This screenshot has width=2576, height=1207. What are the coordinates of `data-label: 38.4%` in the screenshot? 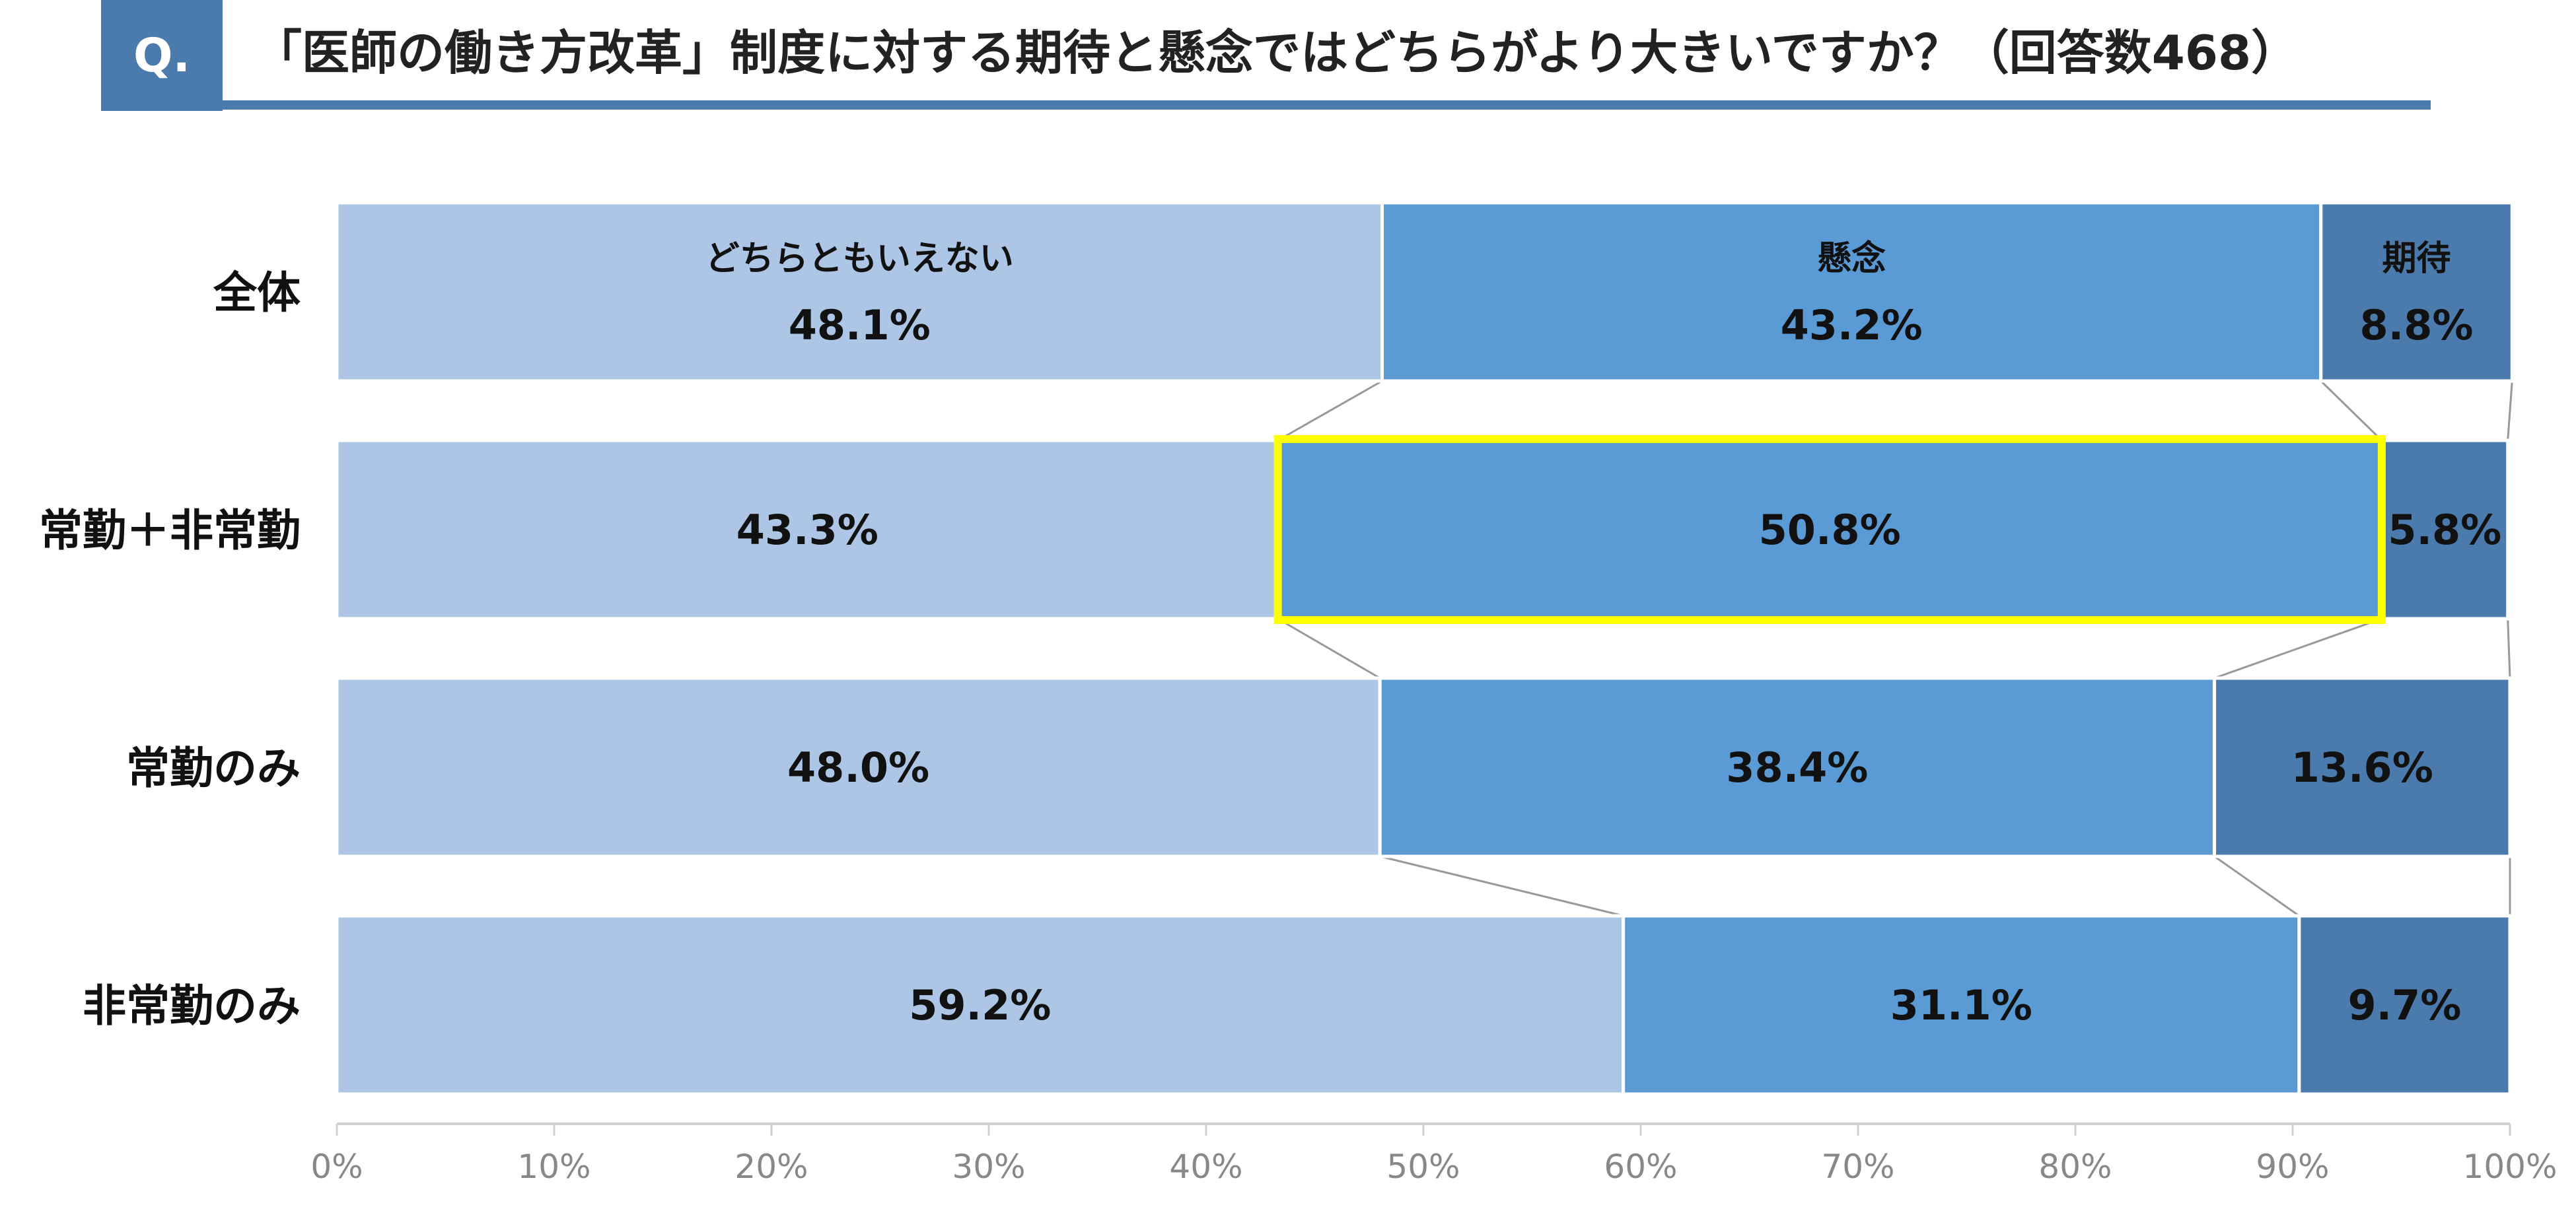 It's located at (1797, 768).